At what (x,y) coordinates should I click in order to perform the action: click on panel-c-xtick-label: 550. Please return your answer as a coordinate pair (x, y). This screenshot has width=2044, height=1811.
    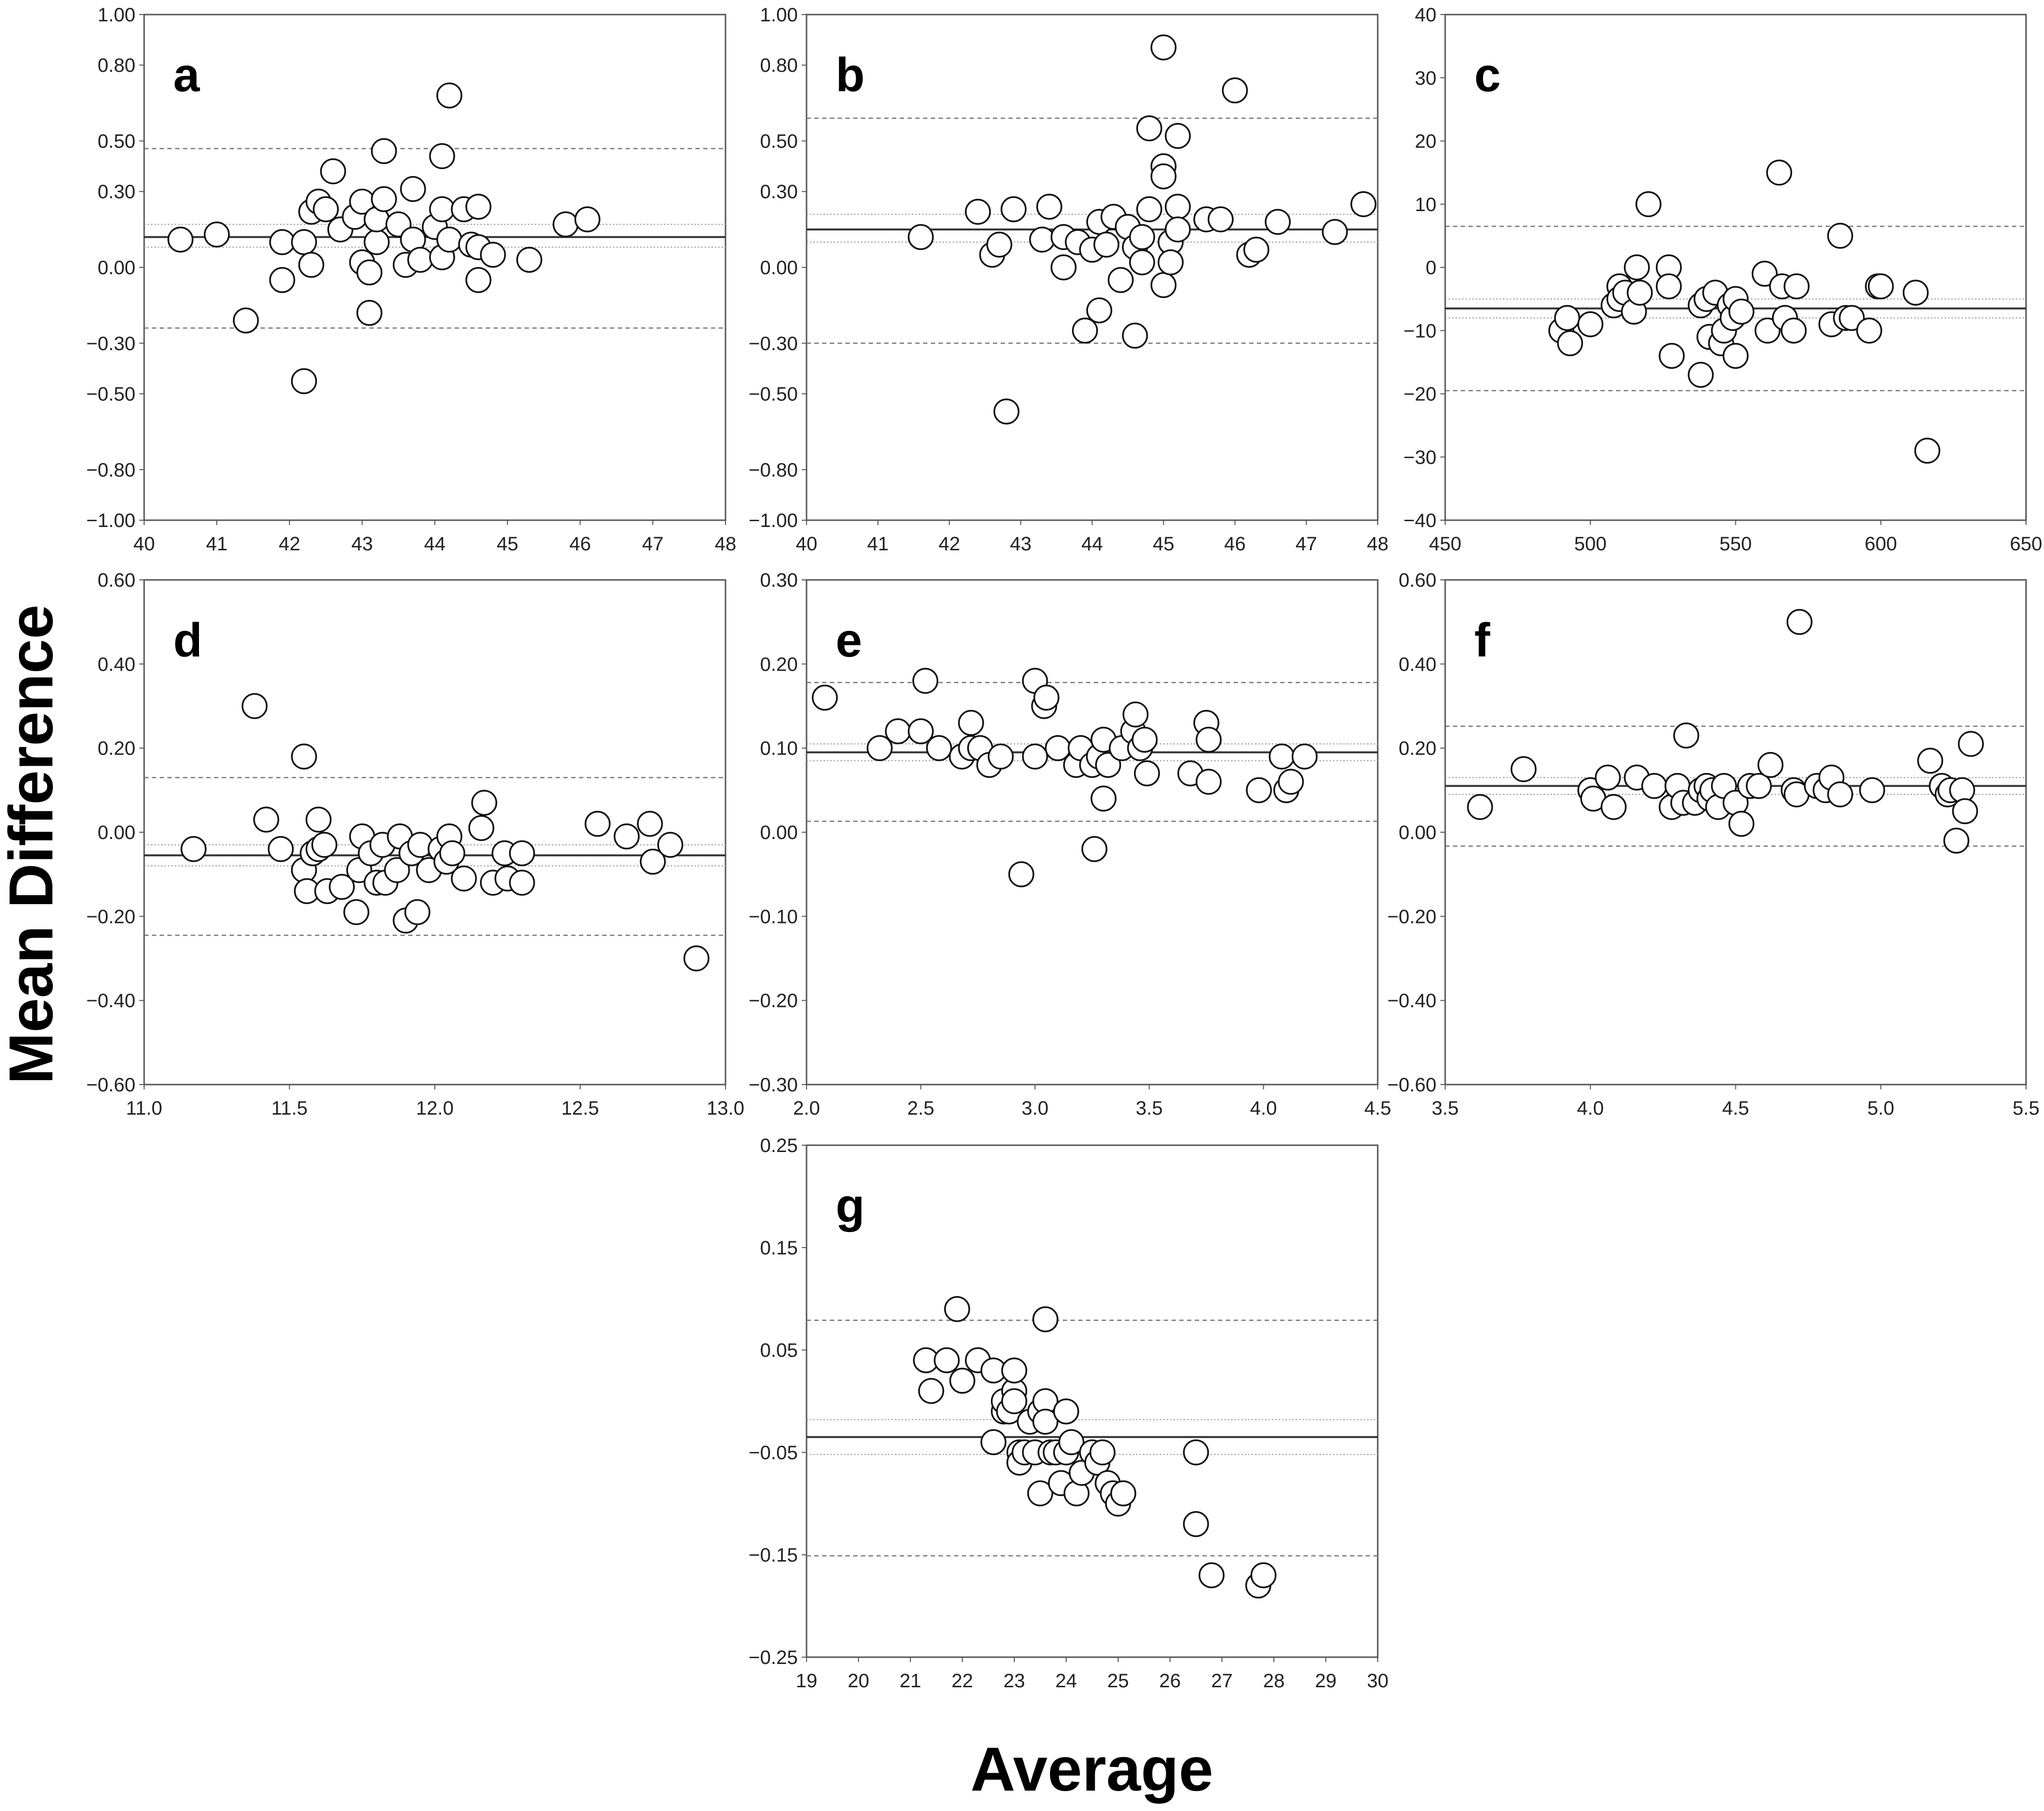
    Looking at the image, I should click on (1735, 544).